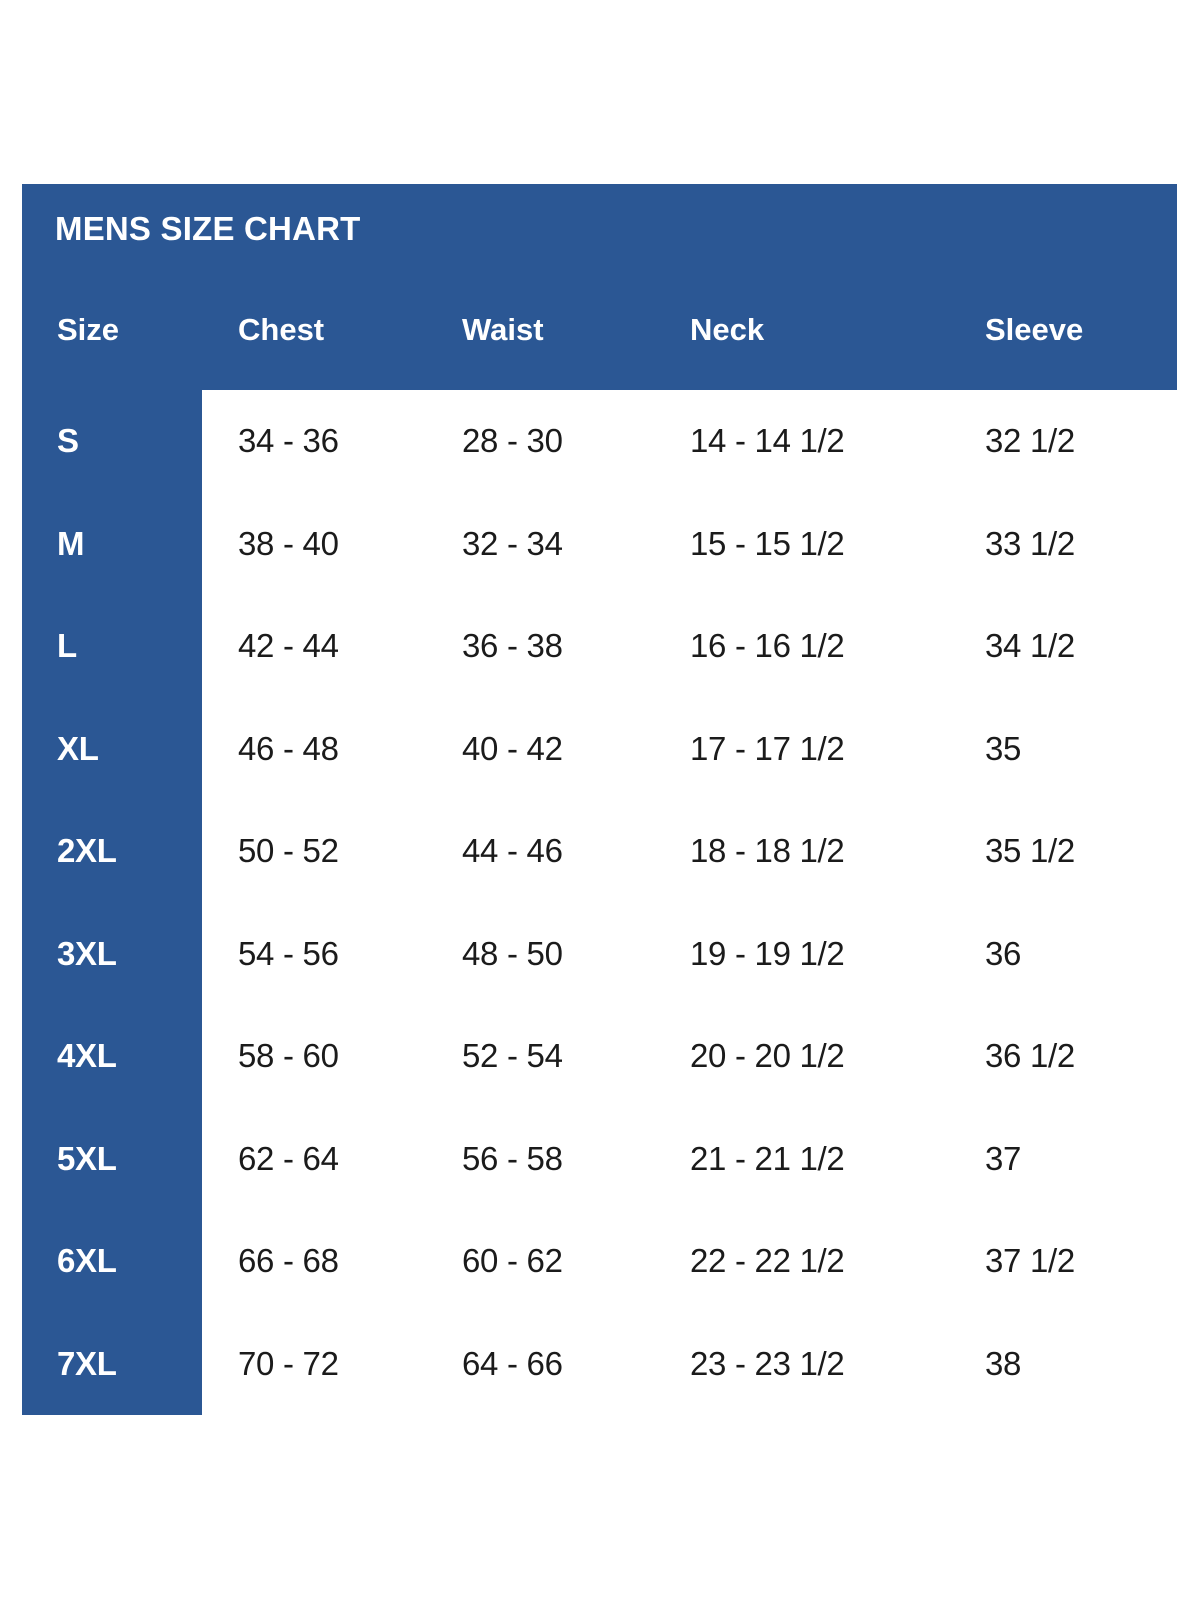 The width and height of the screenshot is (1200, 1600). I want to click on cell-chest: 58 - 60, so click(288, 1056).